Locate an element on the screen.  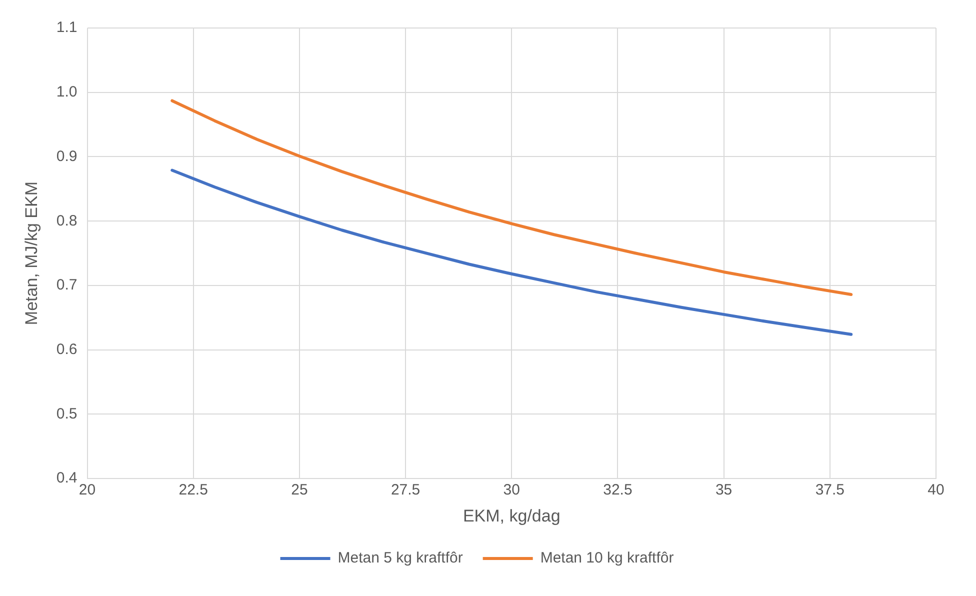
y-tick-label: 1.0 is located at coordinates (67, 92).